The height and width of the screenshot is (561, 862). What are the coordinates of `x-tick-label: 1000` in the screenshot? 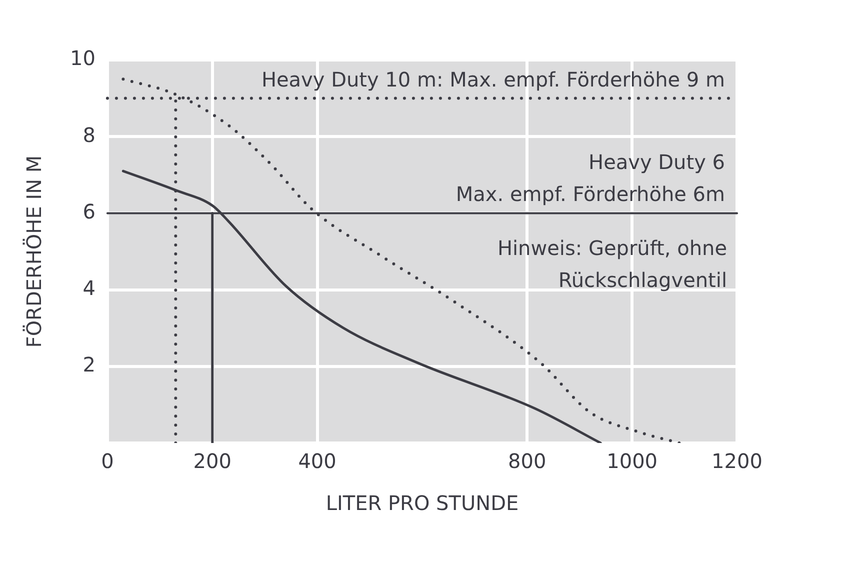 It's located at (632, 461).